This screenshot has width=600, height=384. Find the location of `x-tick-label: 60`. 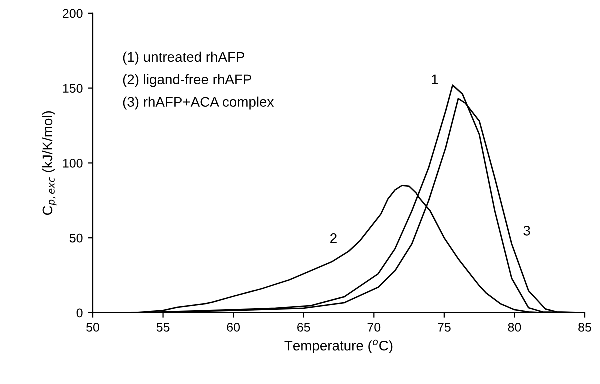

x-tick-label: 60 is located at coordinates (233, 327).